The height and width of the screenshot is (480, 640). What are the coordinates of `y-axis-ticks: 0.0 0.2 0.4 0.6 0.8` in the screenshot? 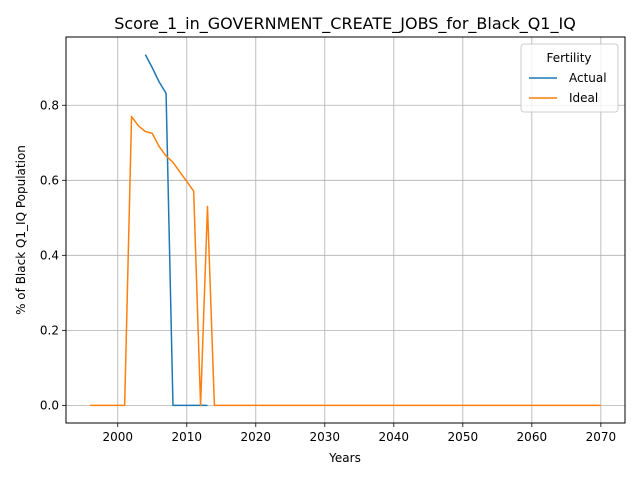 It's located at (53, 255).